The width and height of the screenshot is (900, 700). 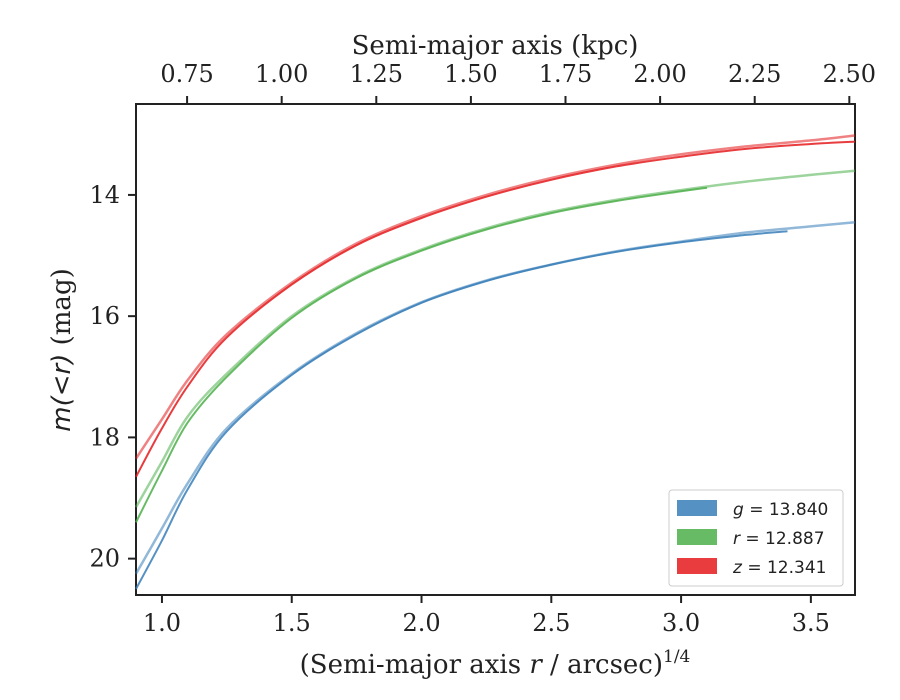 I want to click on legend-label: g = 13.840, so click(x=780, y=510).